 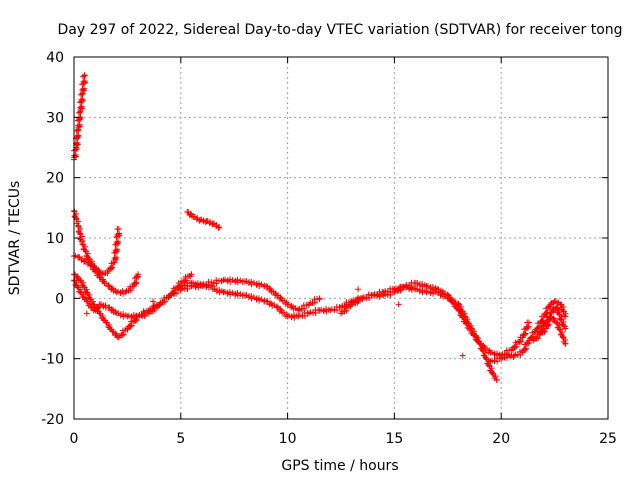 What do you see at coordinates (274, 322) in the screenshot?
I see `series-outliers` at bounding box center [274, 322].